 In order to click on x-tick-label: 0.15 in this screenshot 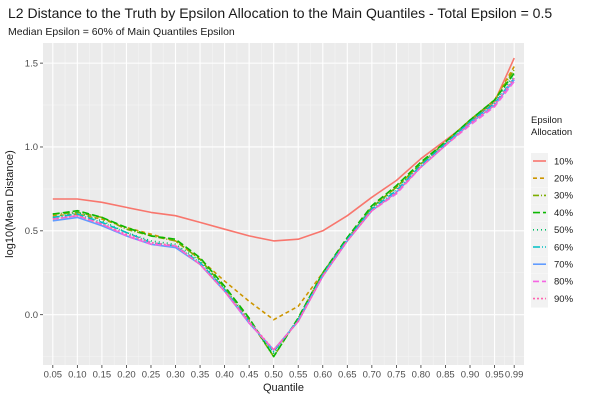, I will do `click(102, 375)`.